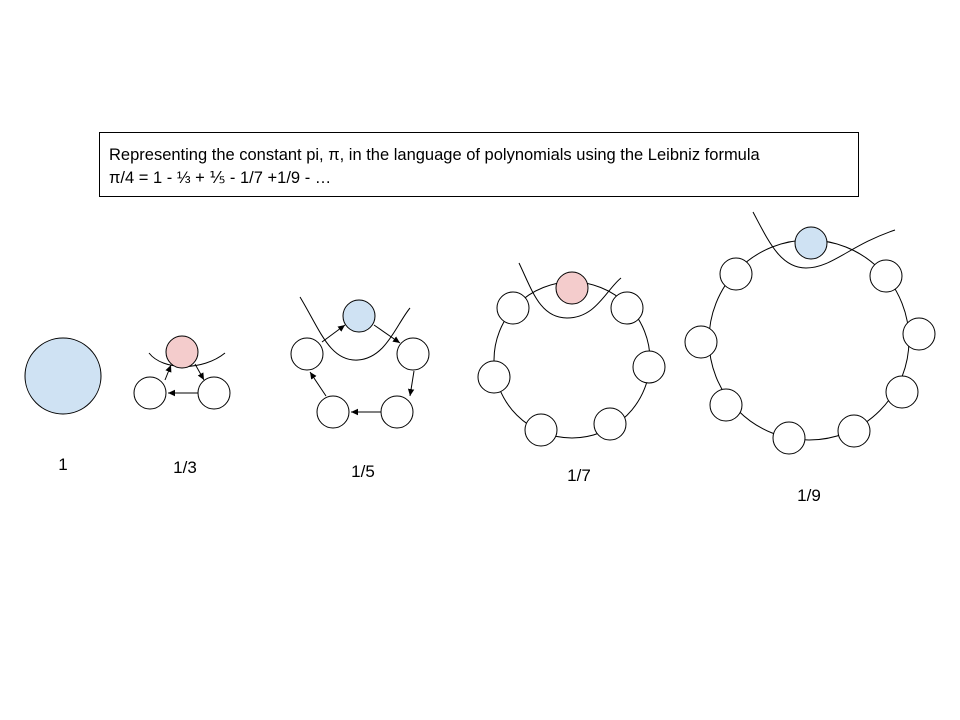 The image size is (960, 720). What do you see at coordinates (571, 354) in the screenshot?
I see `term-1-7-diagram` at bounding box center [571, 354].